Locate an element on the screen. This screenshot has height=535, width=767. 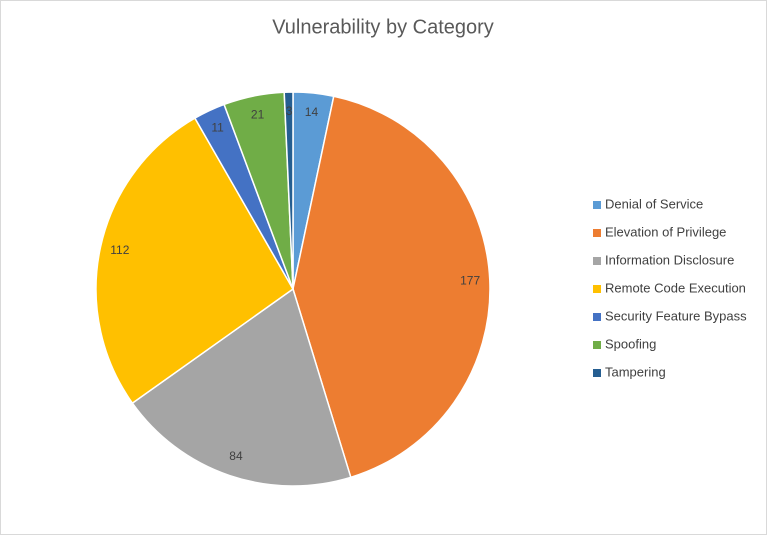
legend-label: Elevation of Privilege is located at coordinates (665, 231).